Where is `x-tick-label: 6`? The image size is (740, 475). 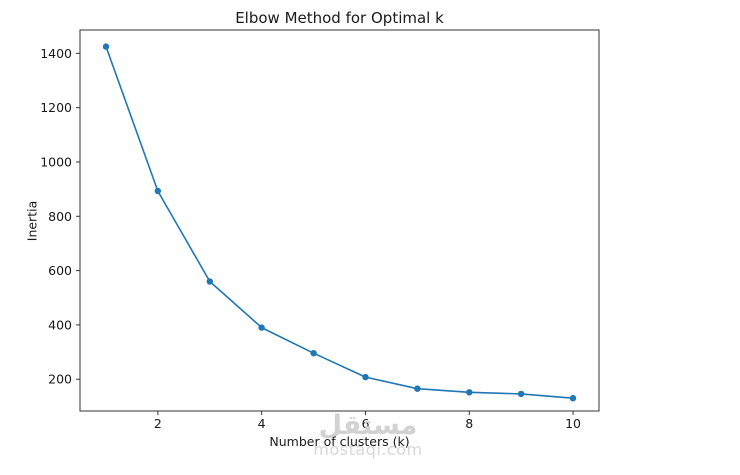
x-tick-label: 6 is located at coordinates (365, 423).